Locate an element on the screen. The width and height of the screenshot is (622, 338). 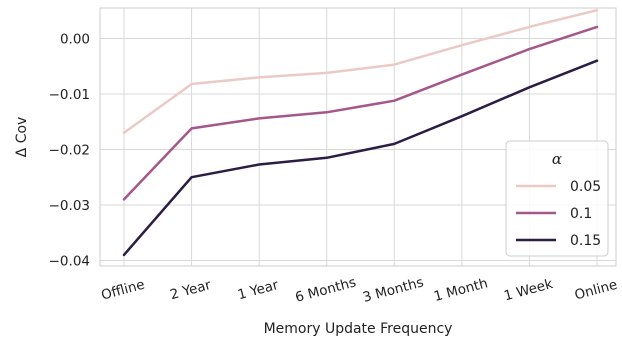
legend: α 0.05 0.1 0.15 is located at coordinates (557, 198).